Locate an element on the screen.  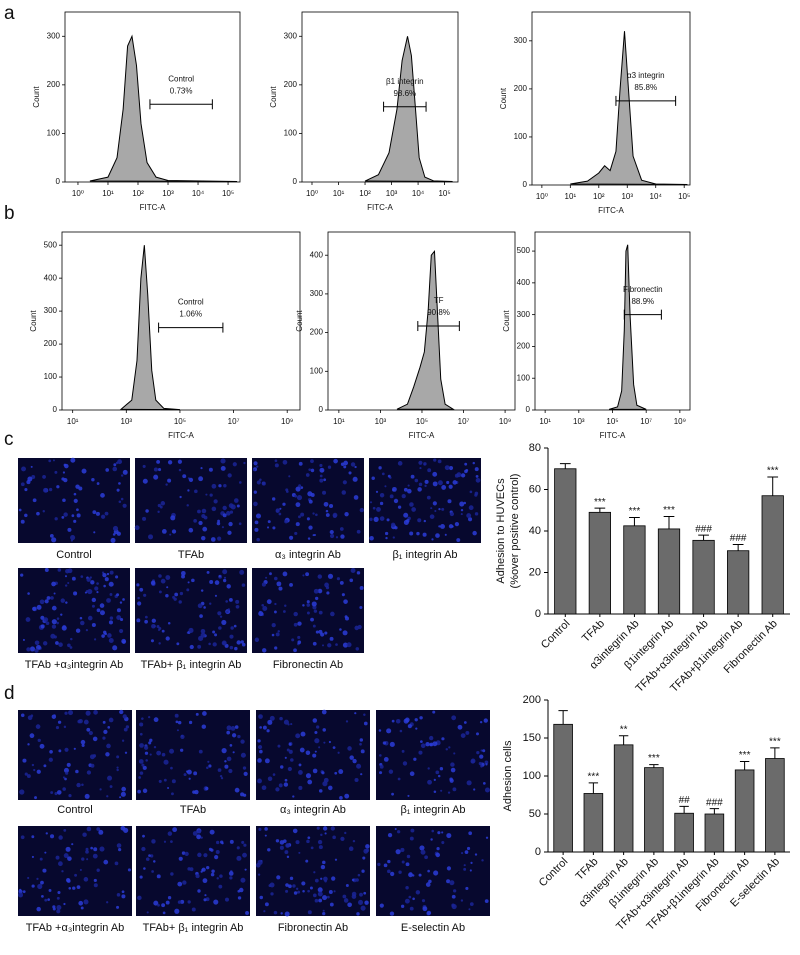
bar is located at coordinates (634, 570).